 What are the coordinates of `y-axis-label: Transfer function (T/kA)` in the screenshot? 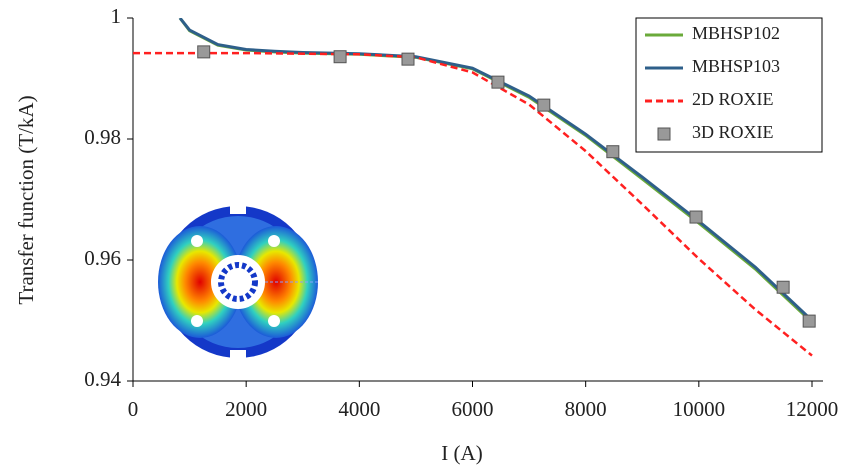 It's located at (26, 199).